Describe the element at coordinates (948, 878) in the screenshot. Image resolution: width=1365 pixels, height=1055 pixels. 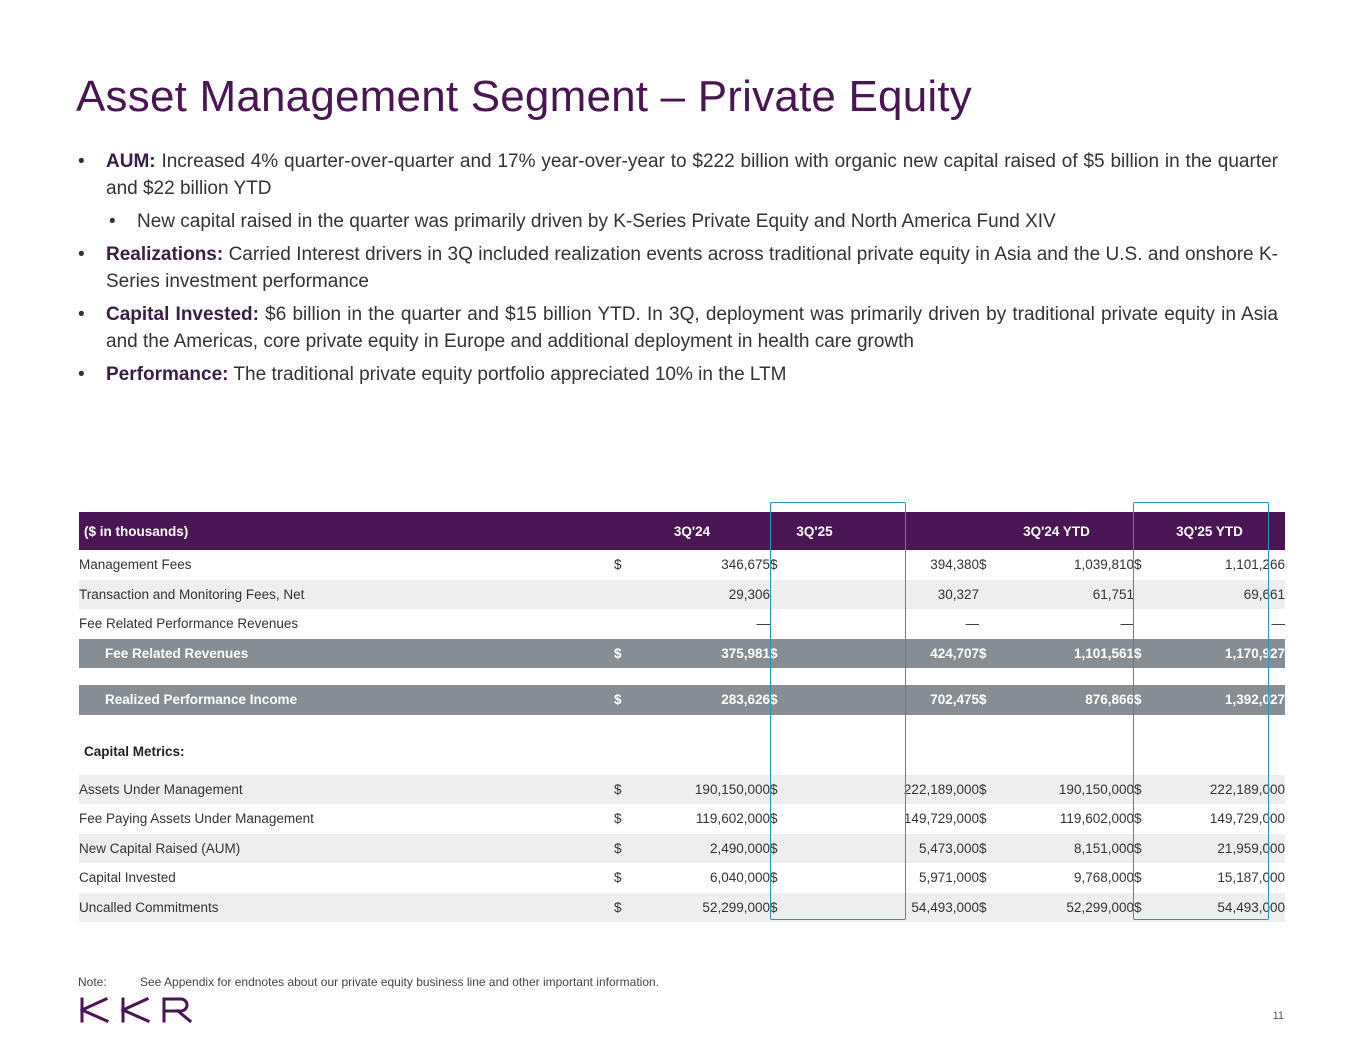
I see `value-cell: 5,971,000` at that location.